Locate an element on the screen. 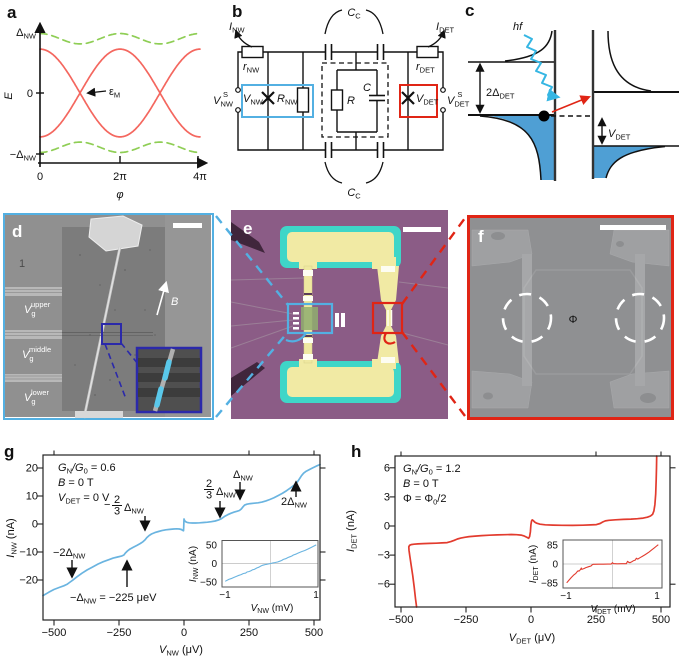  svg-text: Φ = Φ0/2 is located at coordinates (424, 500).